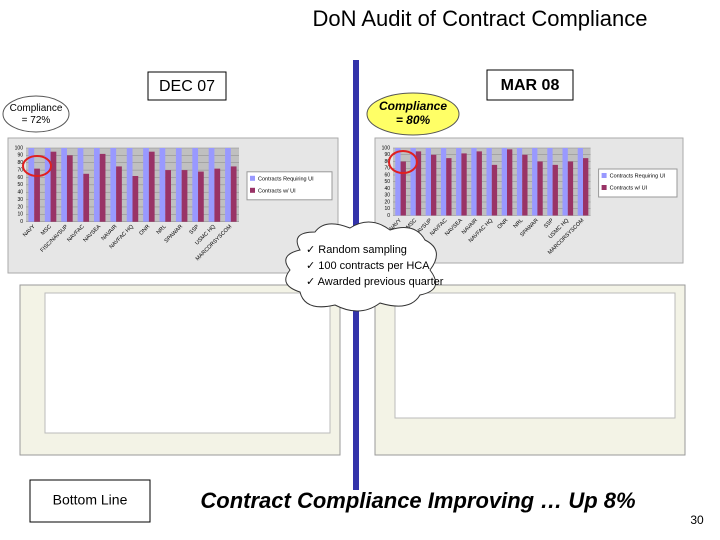 The image size is (720, 540). What do you see at coordinates (356, 250) in the screenshot?
I see `cloud-item: ✓ Random sampling` at bounding box center [356, 250].